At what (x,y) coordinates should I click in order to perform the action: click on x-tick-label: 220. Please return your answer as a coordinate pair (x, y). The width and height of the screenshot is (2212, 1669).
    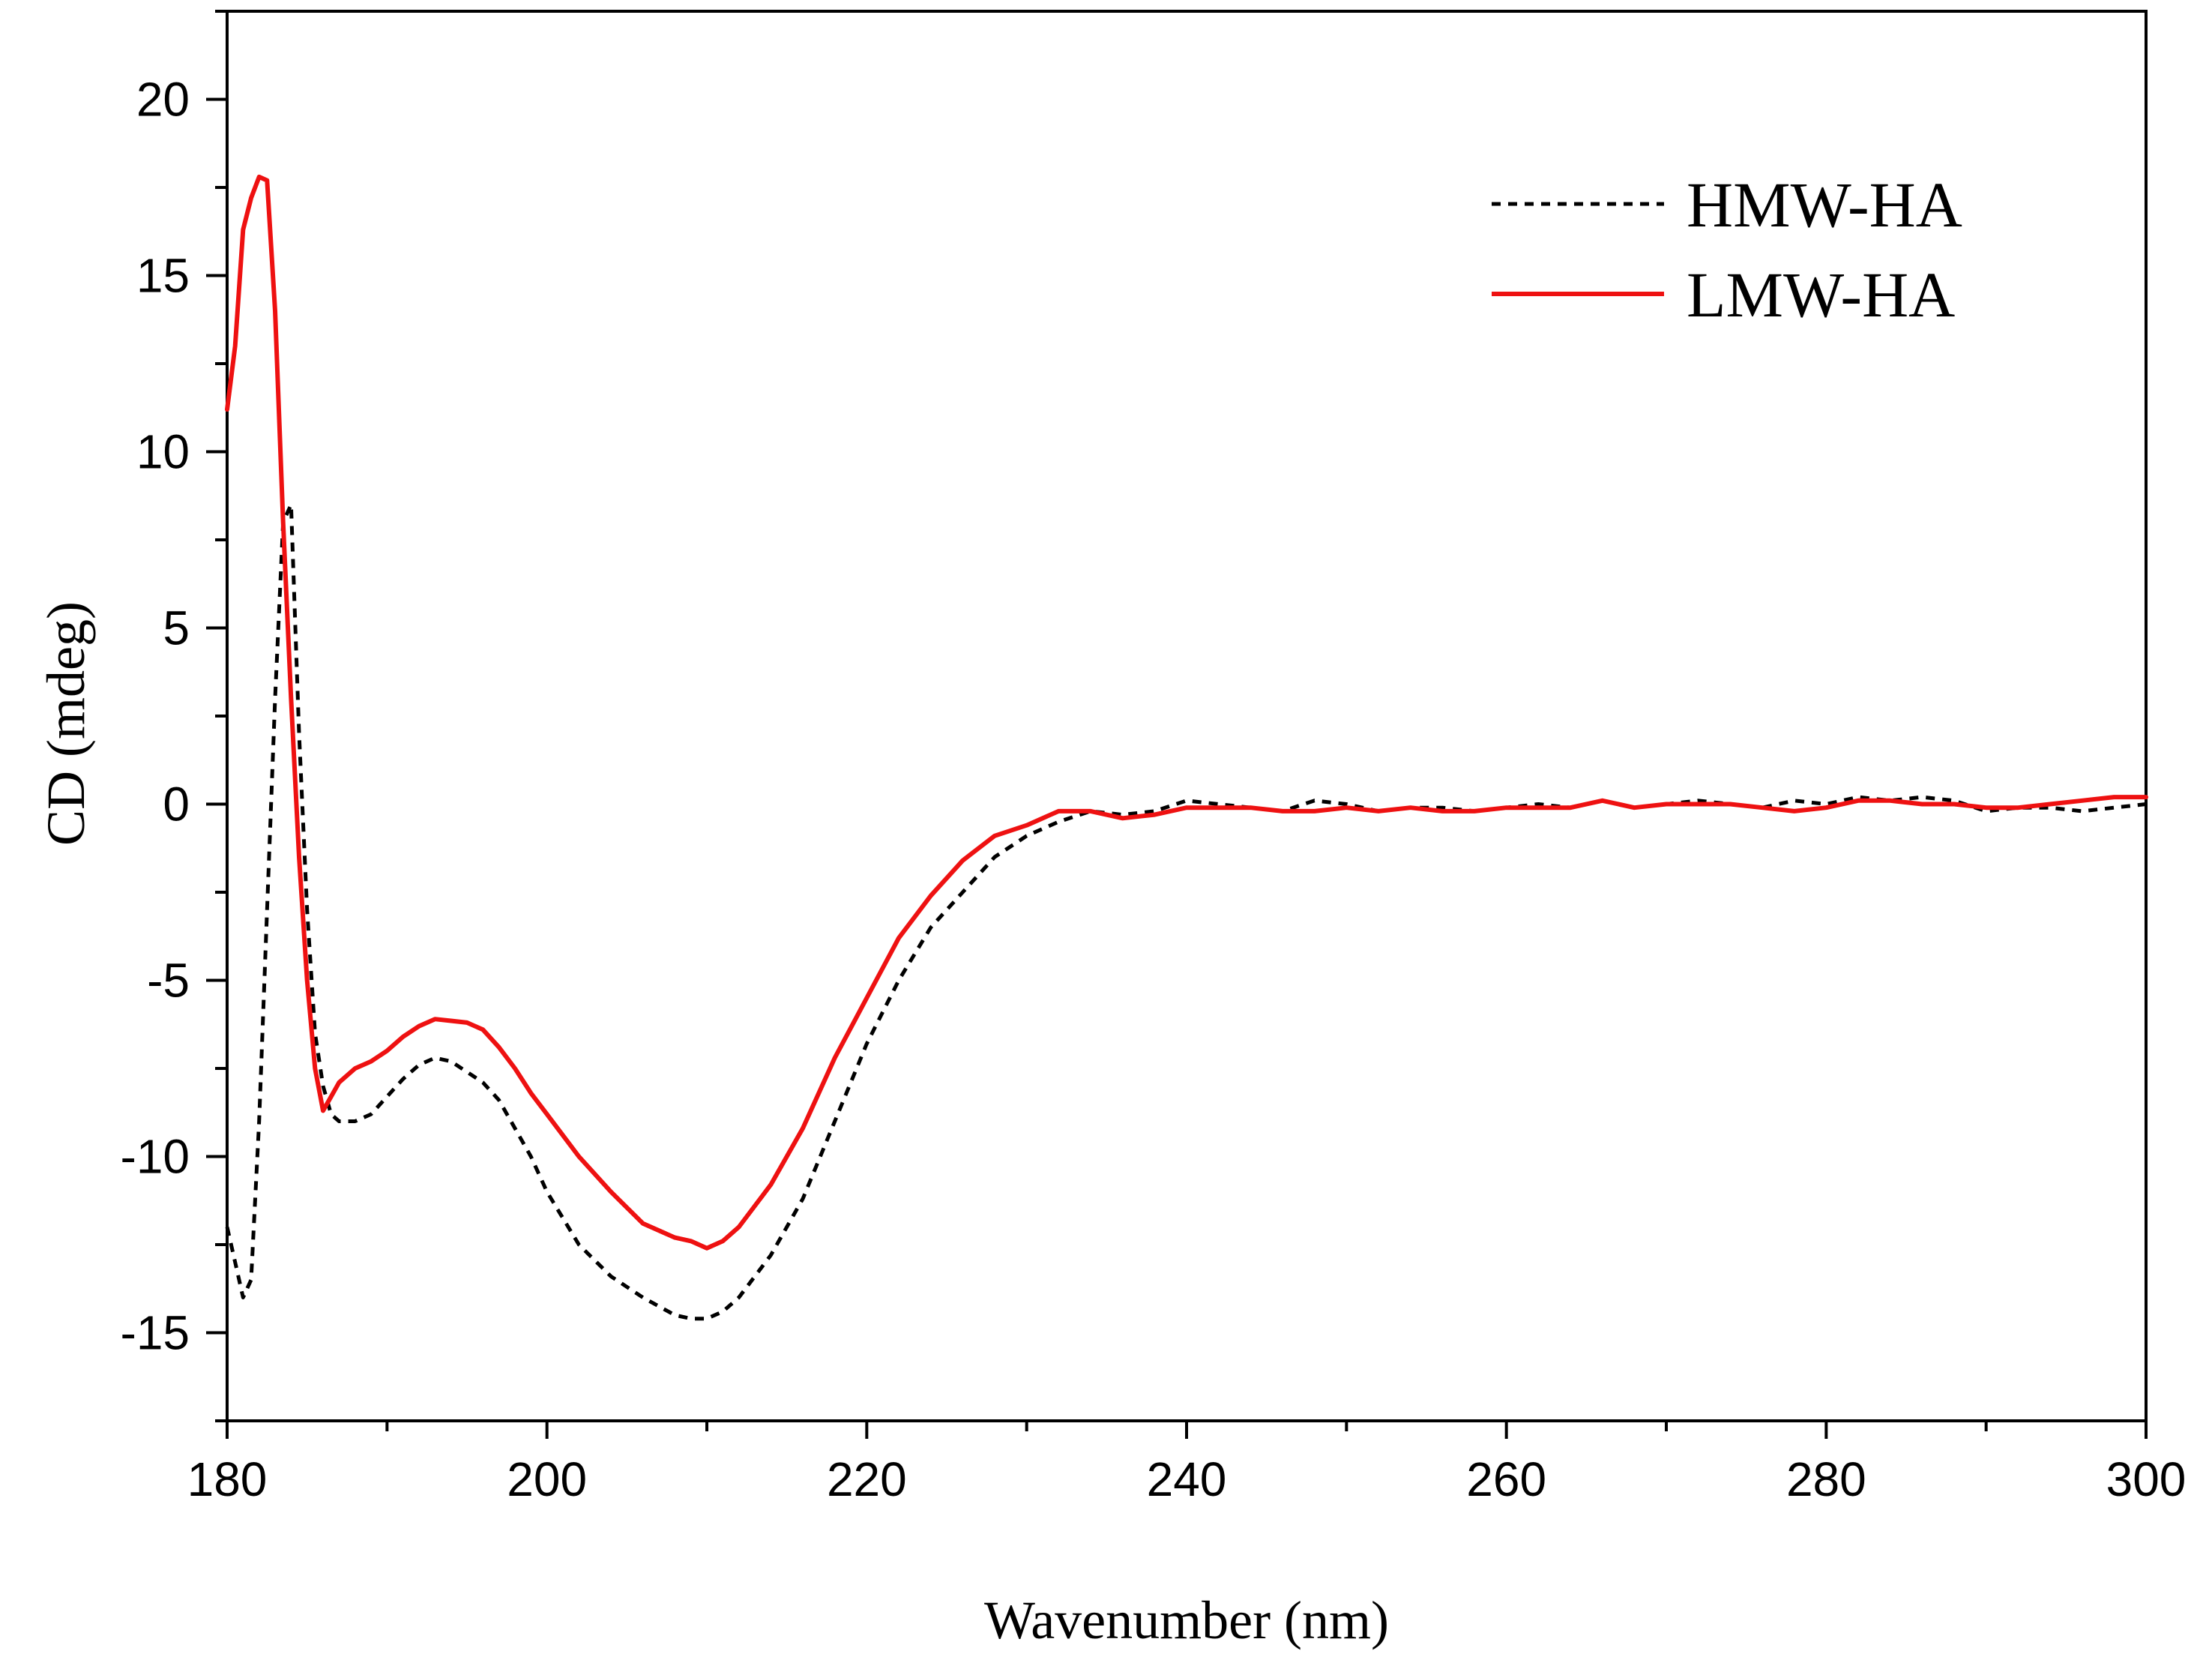
    Looking at the image, I should click on (867, 1479).